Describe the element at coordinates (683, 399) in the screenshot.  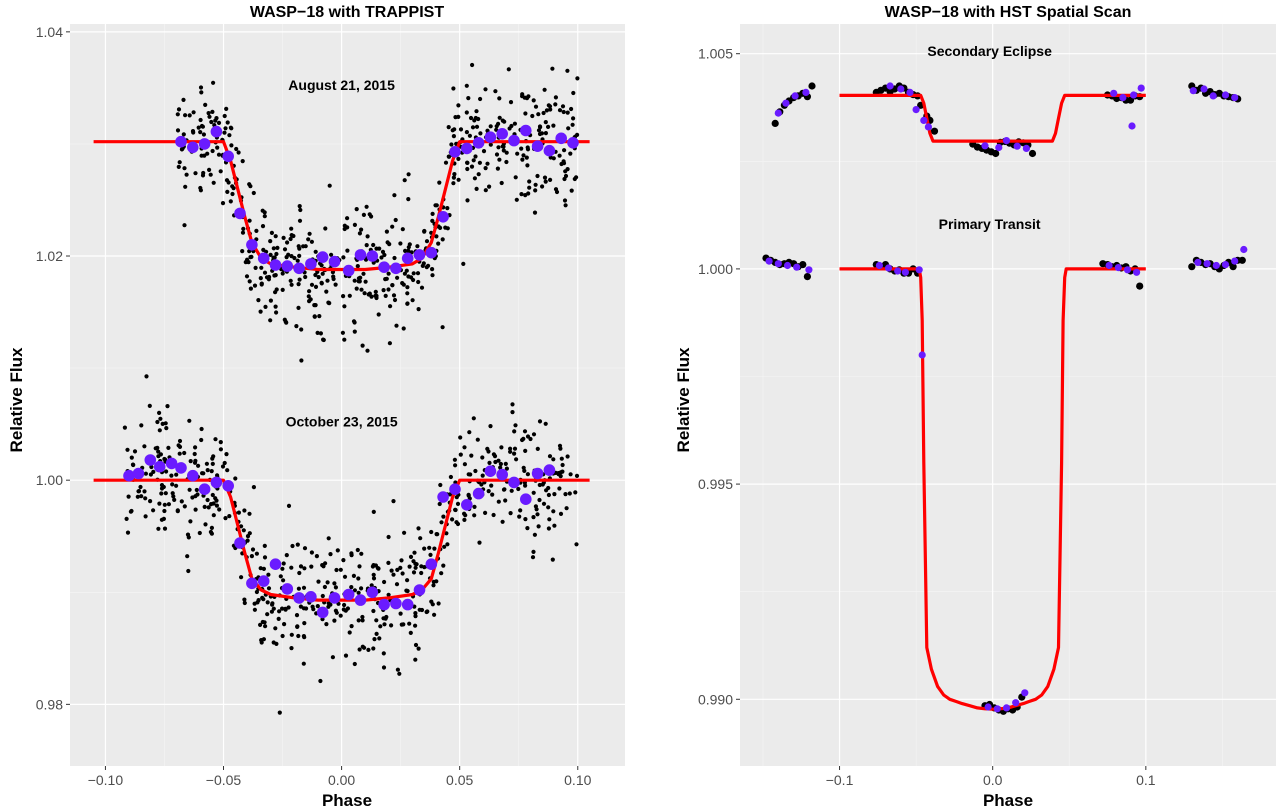
I see `y-axis-label-hst: Relative Flux` at that location.